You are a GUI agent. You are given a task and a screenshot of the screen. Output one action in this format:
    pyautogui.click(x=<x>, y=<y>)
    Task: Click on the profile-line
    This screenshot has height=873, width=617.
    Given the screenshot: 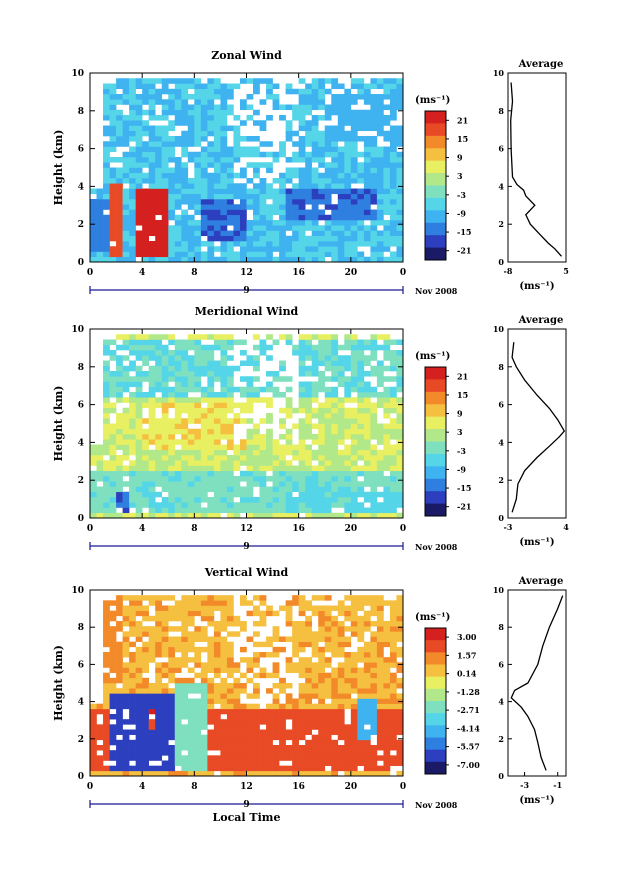 What is the action you would take?
    pyautogui.click(x=537, y=683)
    